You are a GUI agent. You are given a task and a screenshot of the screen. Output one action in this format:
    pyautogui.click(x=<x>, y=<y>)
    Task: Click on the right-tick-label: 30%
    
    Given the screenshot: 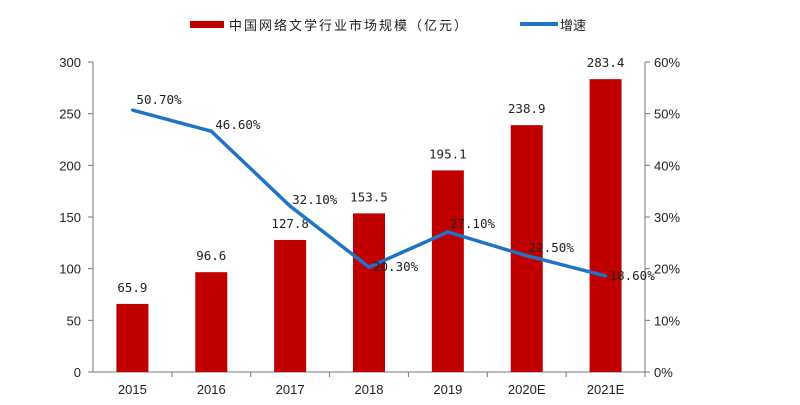 What is the action you would take?
    pyautogui.click(x=667, y=217)
    